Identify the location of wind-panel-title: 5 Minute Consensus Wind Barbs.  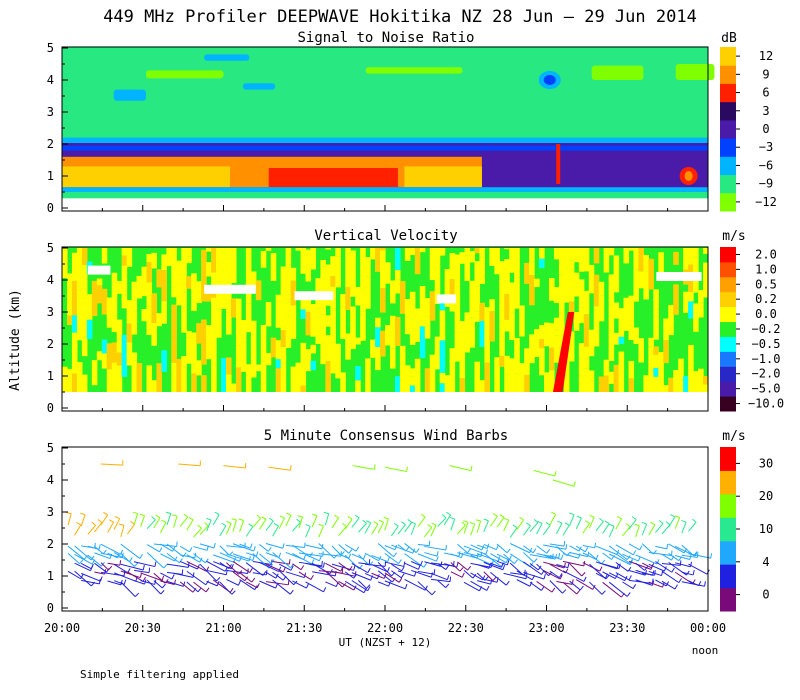
(386, 436).